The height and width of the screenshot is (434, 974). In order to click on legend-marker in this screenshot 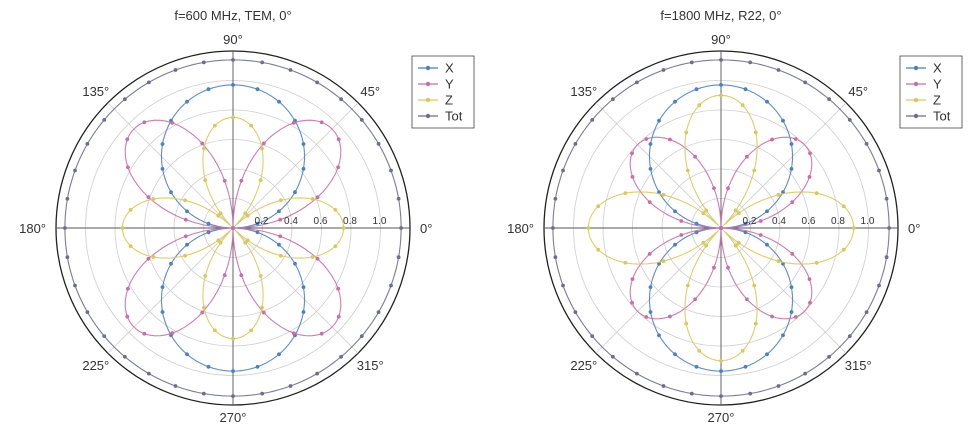, I will do `click(916, 68)`.